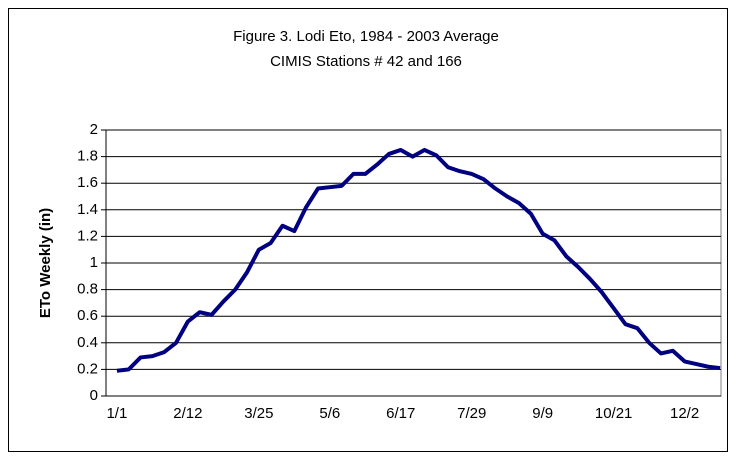 The image size is (732, 456). I want to click on x-tick-label: 12/2, so click(684, 413).